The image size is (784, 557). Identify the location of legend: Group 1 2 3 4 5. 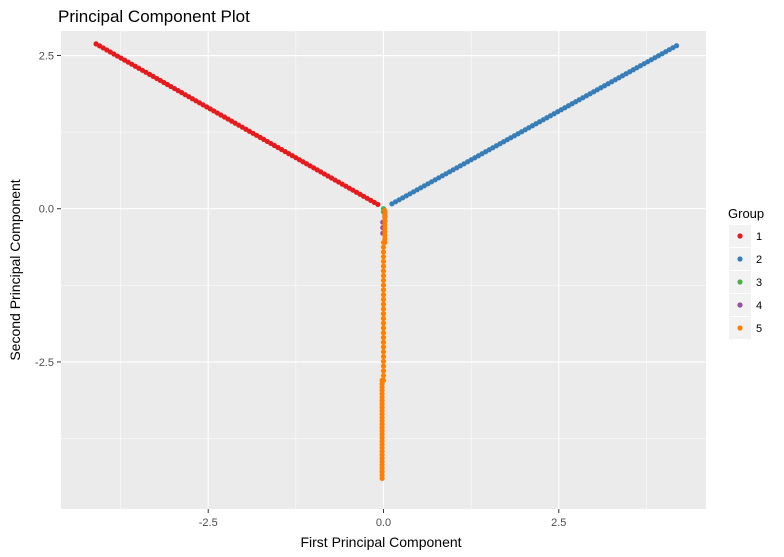
(746, 272).